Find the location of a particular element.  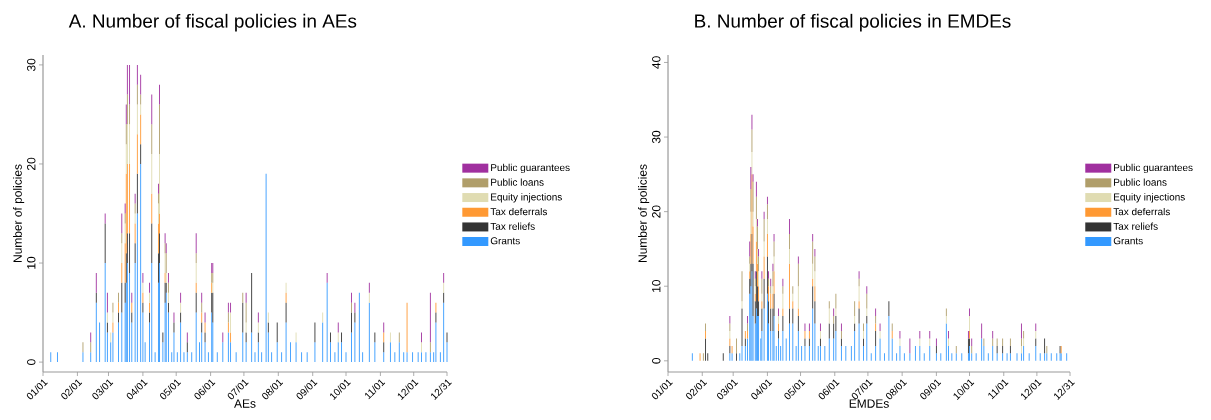

x-axis-title: AEs is located at coordinates (245, 403).